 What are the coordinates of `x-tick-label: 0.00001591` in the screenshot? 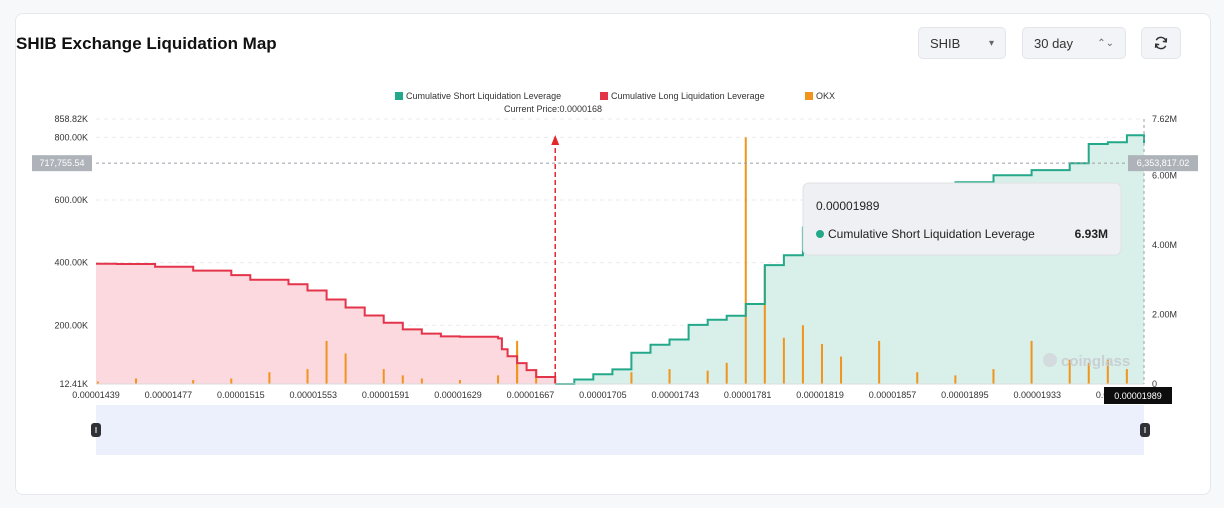 It's located at (386, 395).